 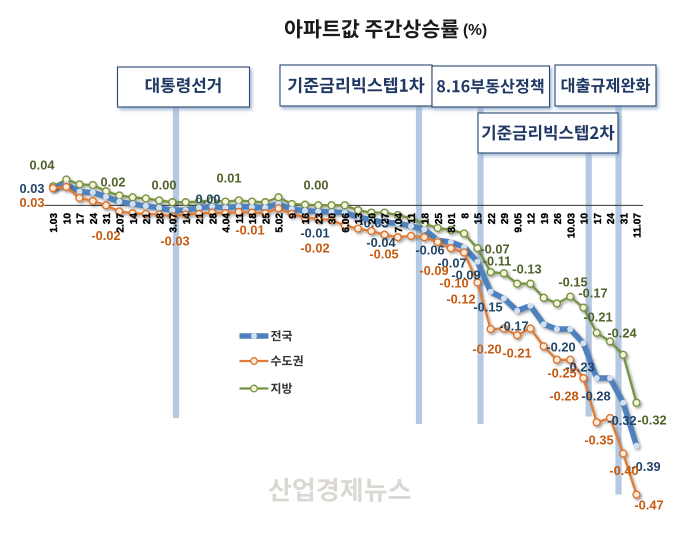 What do you see at coordinates (645, 466) in the screenshot?
I see `svg-text: -0.39` at bounding box center [645, 466].